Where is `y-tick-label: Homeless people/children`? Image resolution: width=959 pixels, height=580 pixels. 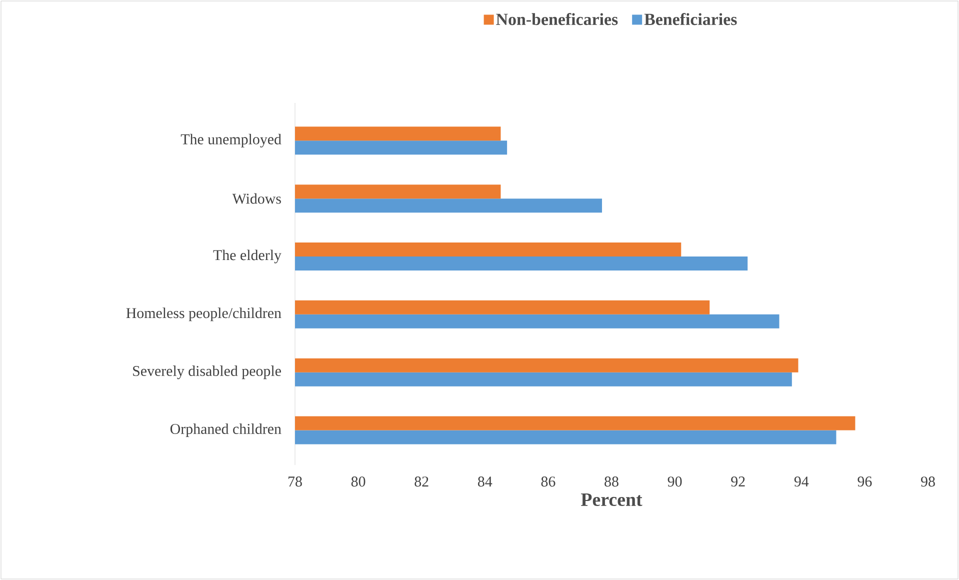
y-tick-label: Homeless people/children is located at coordinates (204, 315).